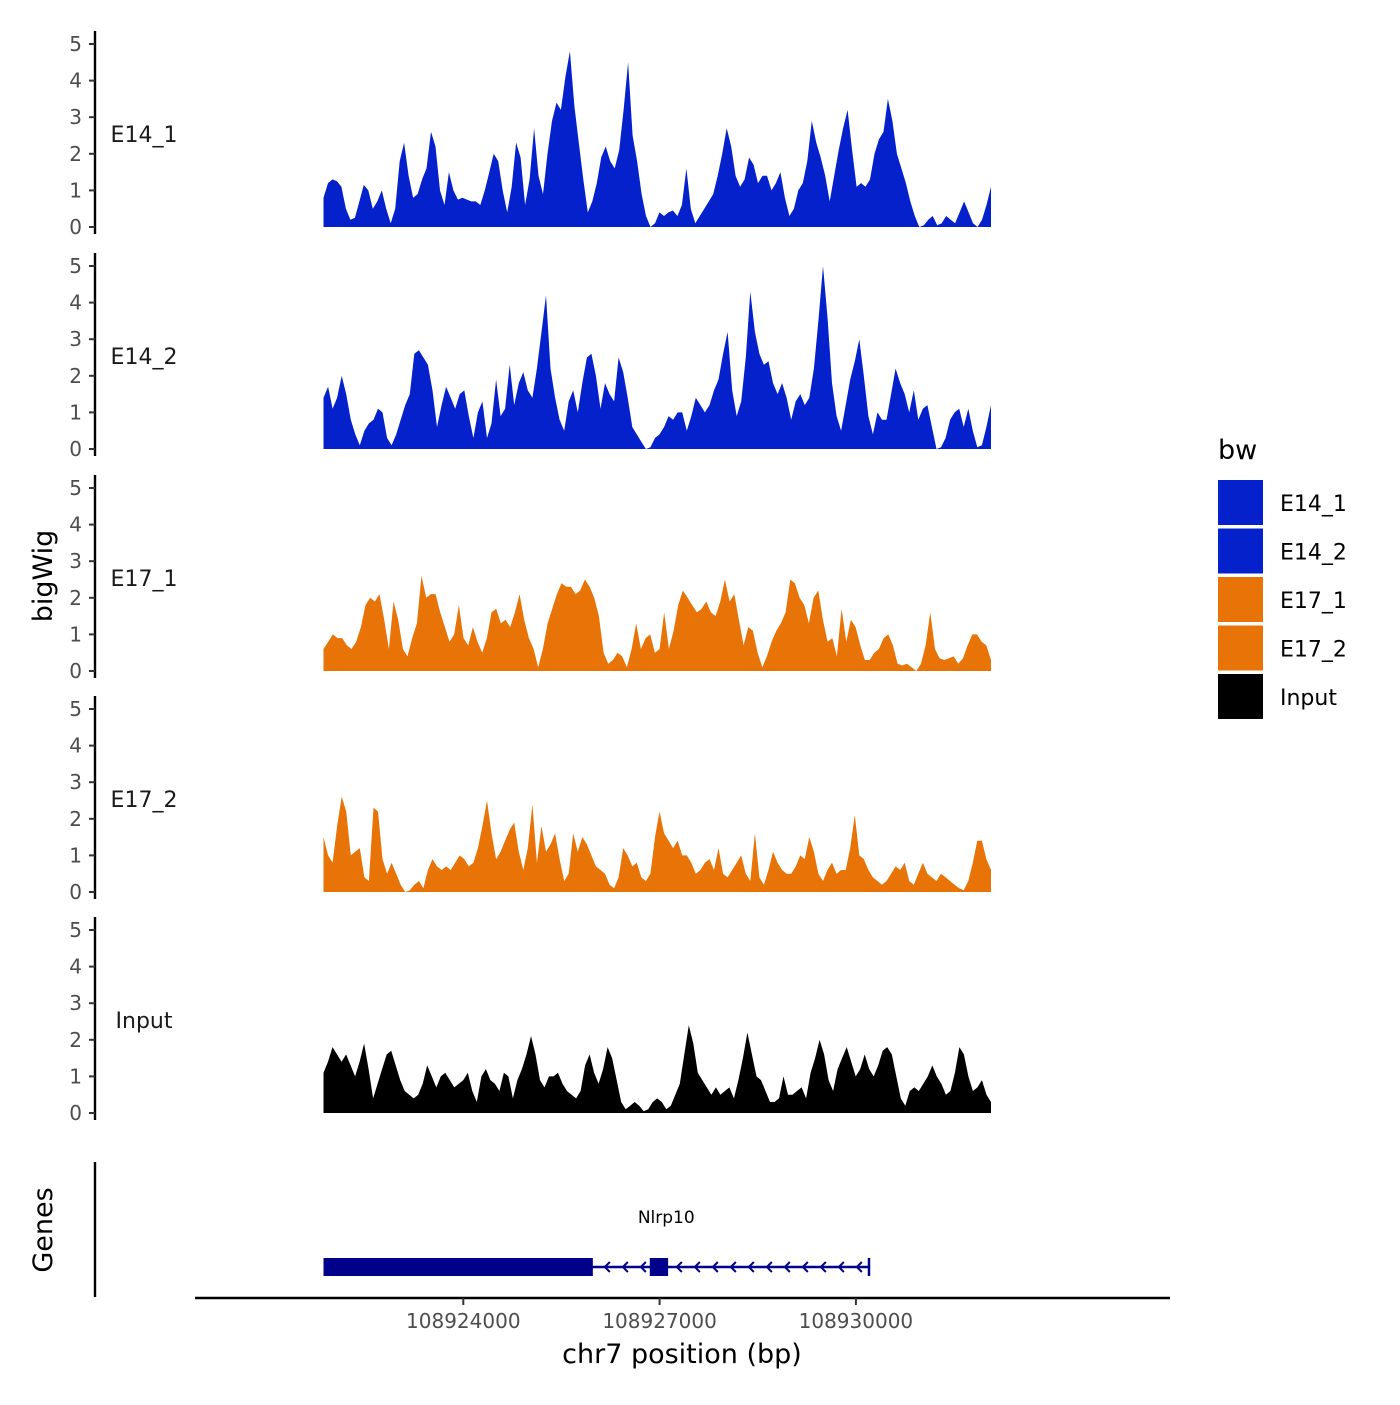 This screenshot has height=1405, width=1400. What do you see at coordinates (75, 1003) in the screenshot?
I see `y-tick-label-Input-3: 3` at bounding box center [75, 1003].